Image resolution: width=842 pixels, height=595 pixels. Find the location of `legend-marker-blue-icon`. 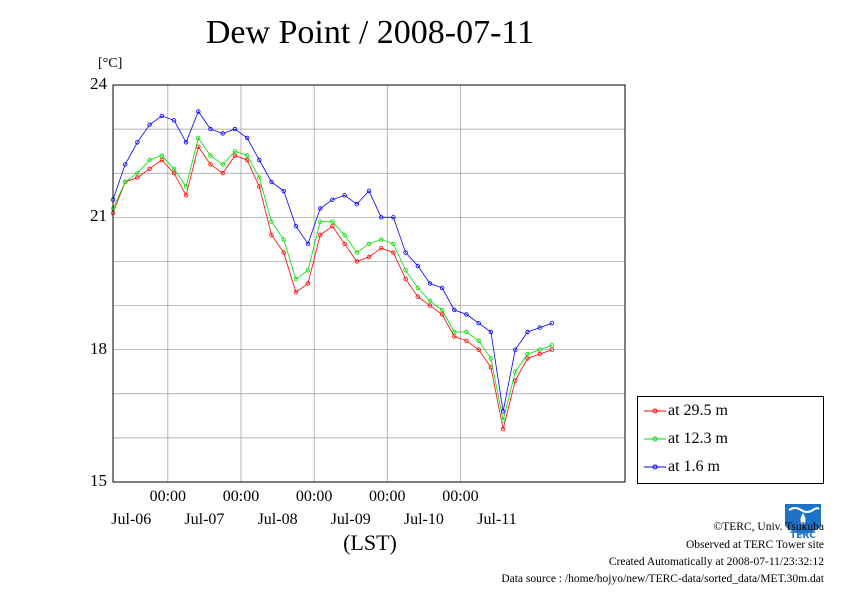

legend-marker-blue-icon is located at coordinates (655, 467).